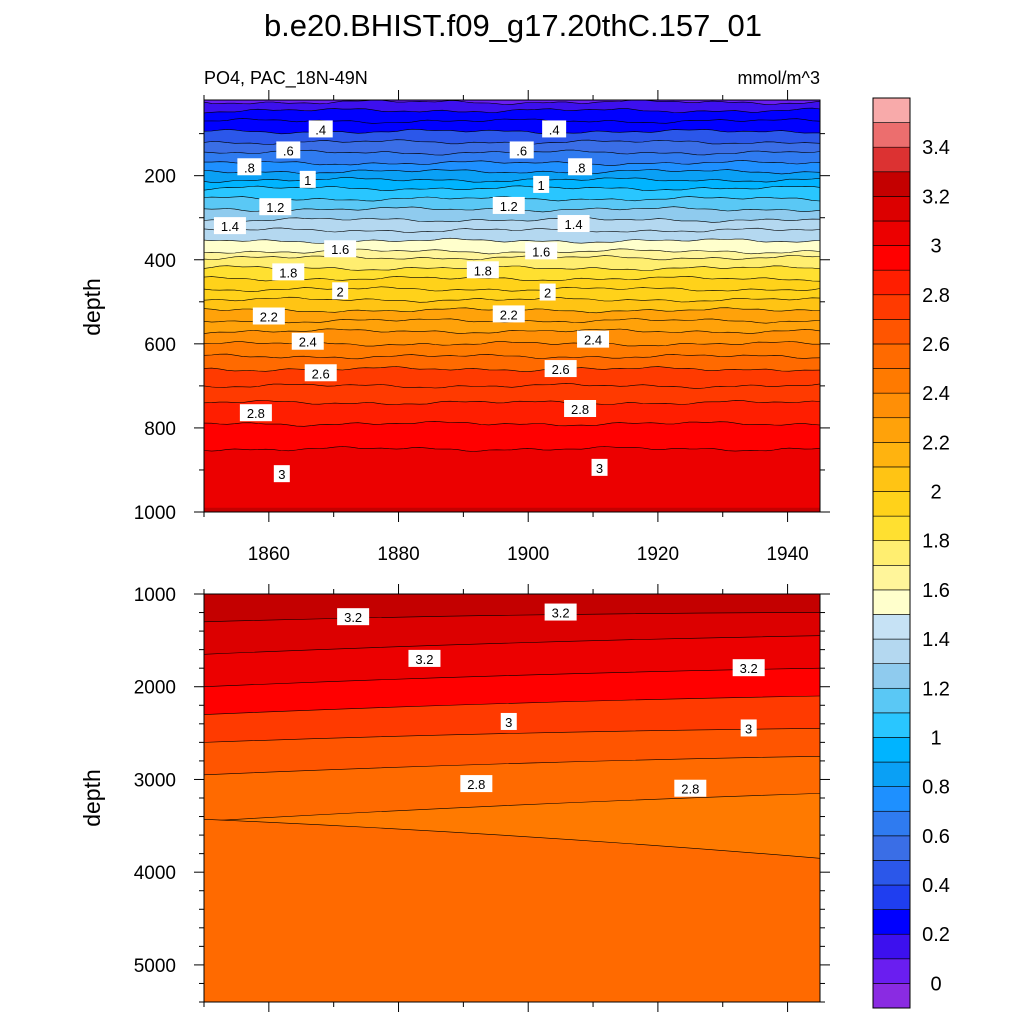 Image resolution: width=1024 pixels, height=1024 pixels. What do you see at coordinates (398, 554) in the screenshot?
I see `upper-x-tick-label: 1880` at bounding box center [398, 554].